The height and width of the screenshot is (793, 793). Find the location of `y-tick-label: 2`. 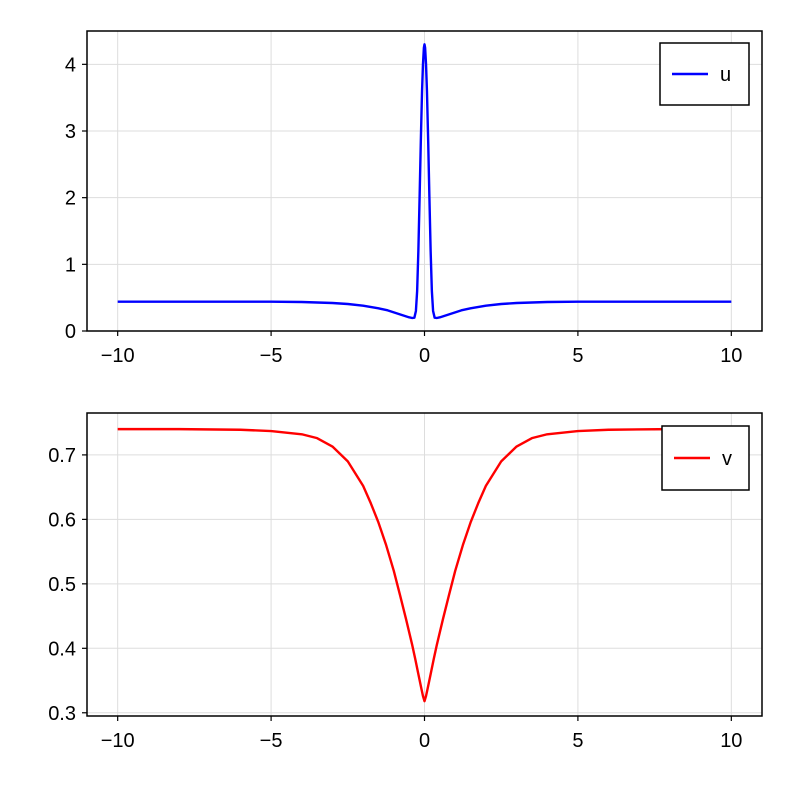

y-tick-label: 2 is located at coordinates (70, 199).